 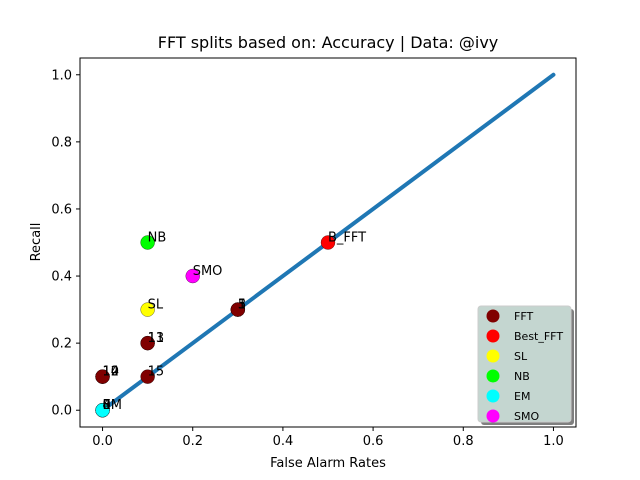 I want to click on point-label-fft-0: 0, so click(x=107, y=405).